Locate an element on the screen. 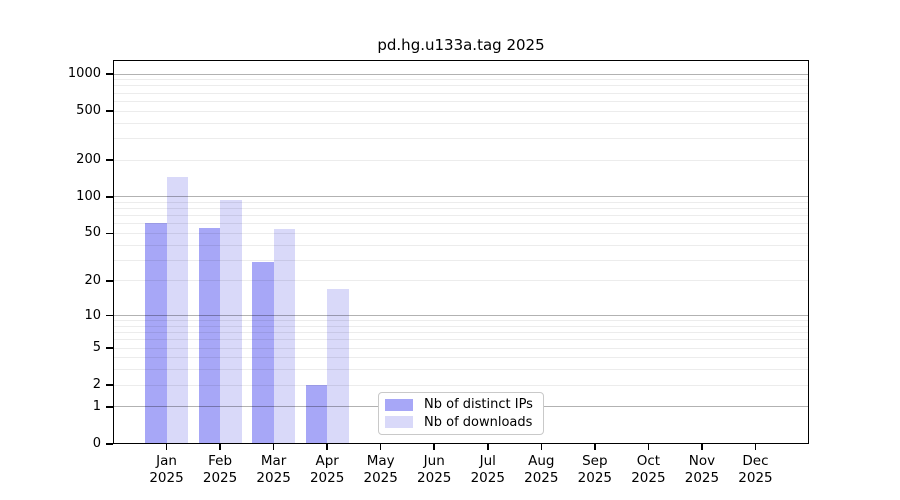 This screenshot has width=900, height=500. x-tick-label-jan: Jan 2025 is located at coordinates (166, 469).